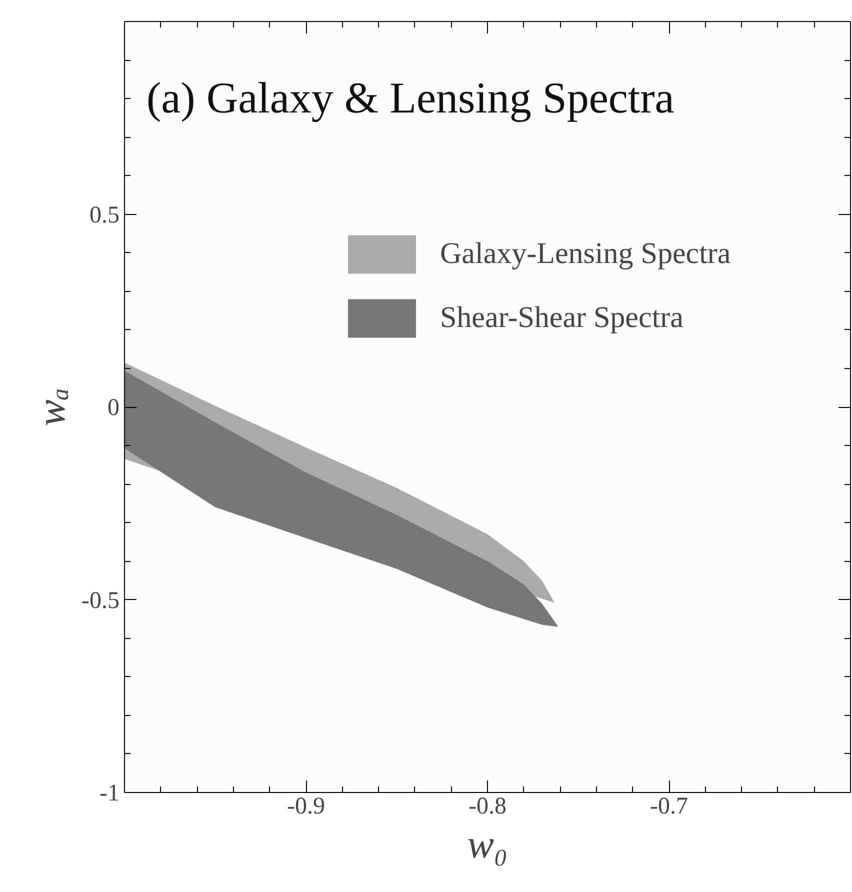  I want to click on y-tick-label: 0, so click(114, 408).